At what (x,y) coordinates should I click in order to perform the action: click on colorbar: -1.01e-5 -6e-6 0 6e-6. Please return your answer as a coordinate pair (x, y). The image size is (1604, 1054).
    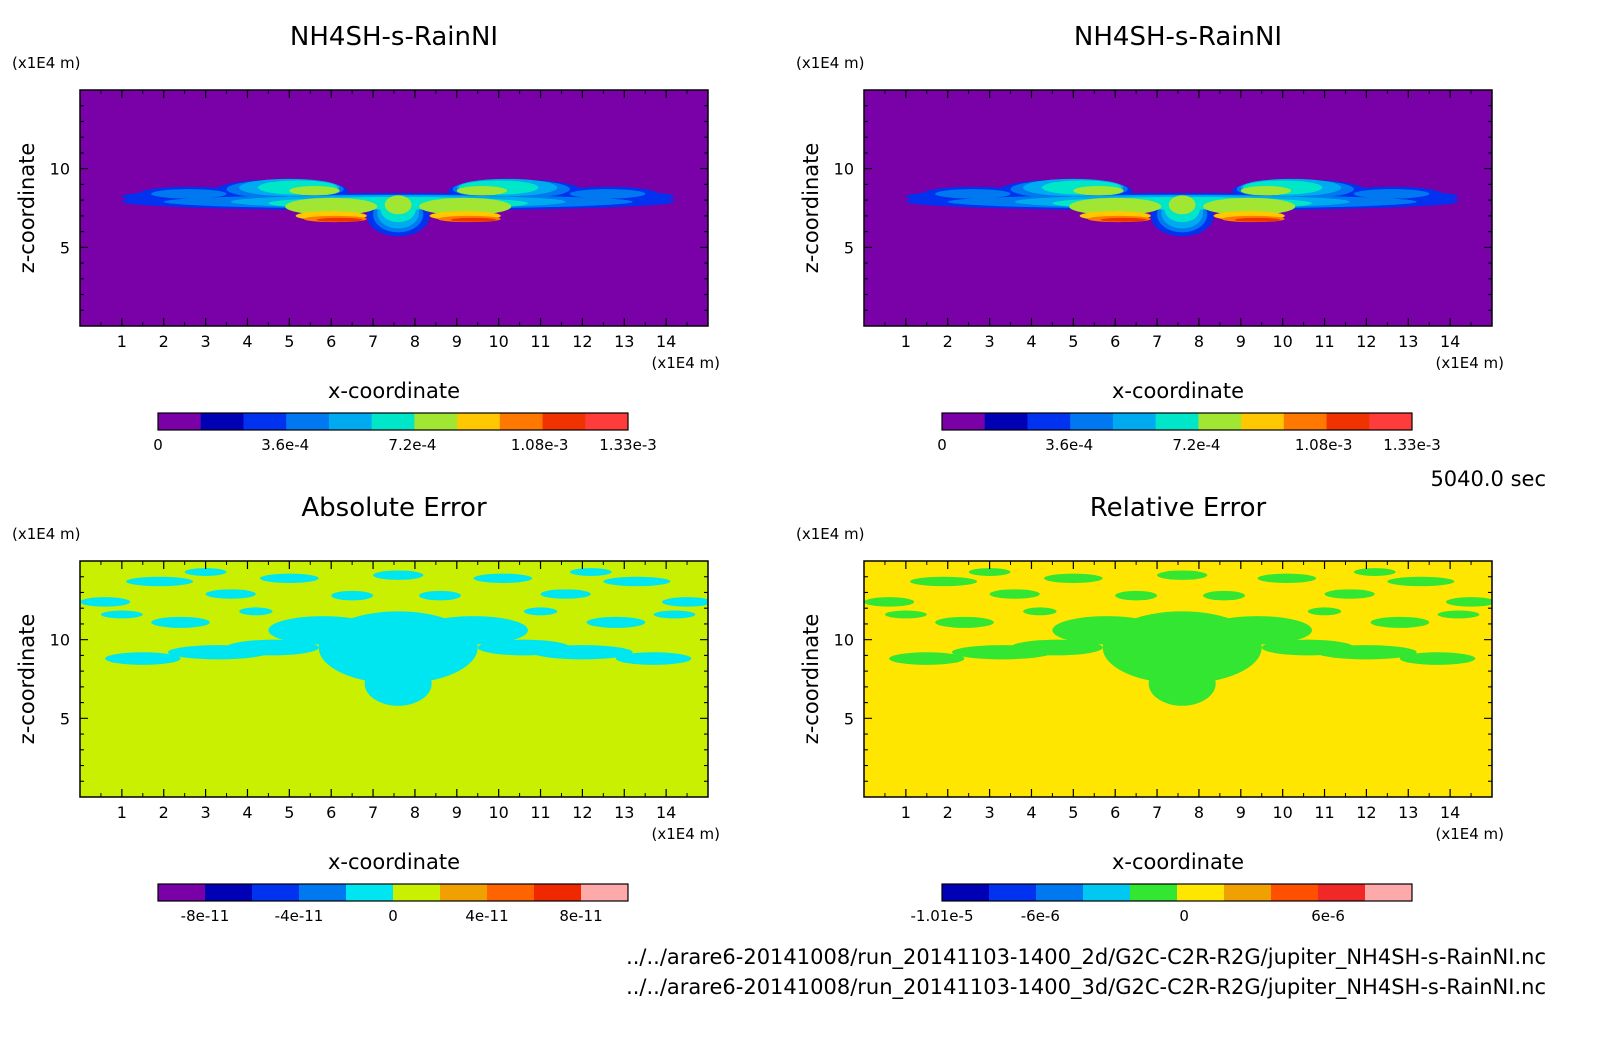
    Looking at the image, I should click on (1162, 904).